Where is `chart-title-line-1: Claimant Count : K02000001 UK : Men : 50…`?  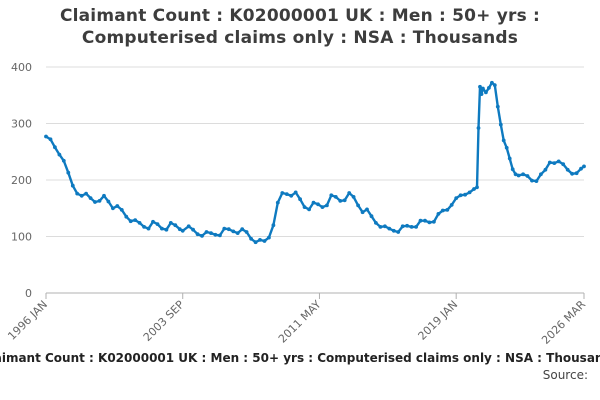
chart-title-line-1: Claimant Count : K02000001 UK : Men : 50… is located at coordinates (300, 16).